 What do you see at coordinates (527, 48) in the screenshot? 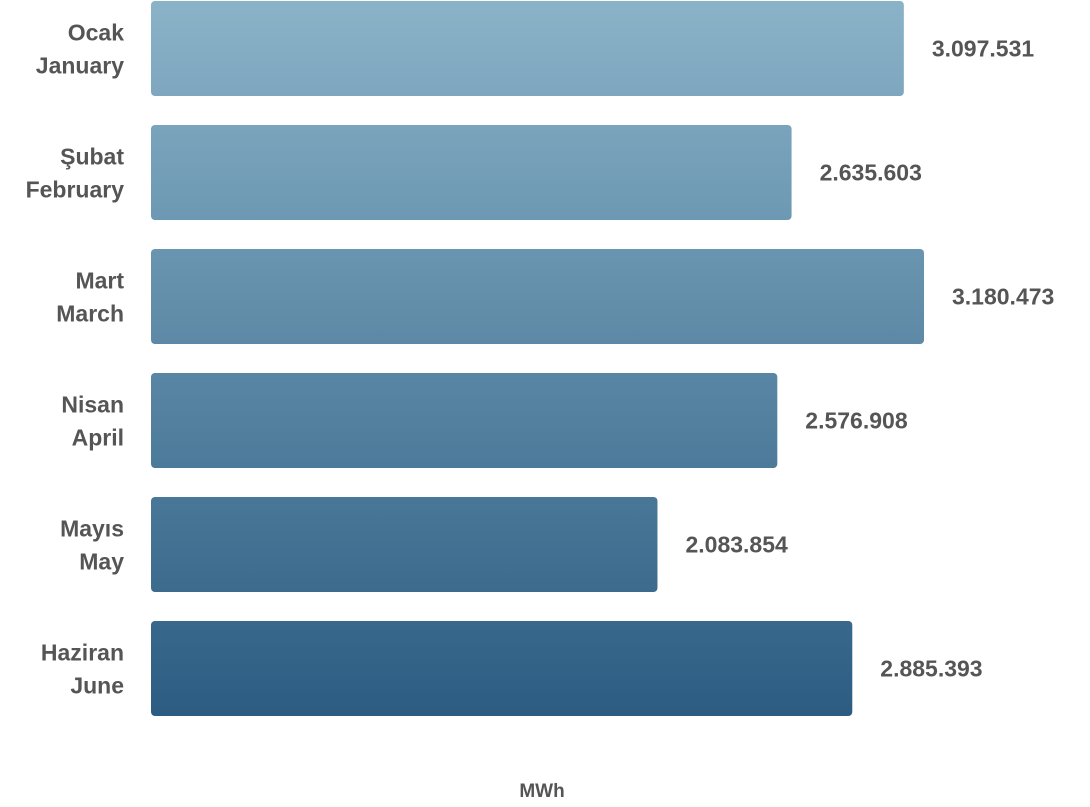
I see `bar-january` at bounding box center [527, 48].